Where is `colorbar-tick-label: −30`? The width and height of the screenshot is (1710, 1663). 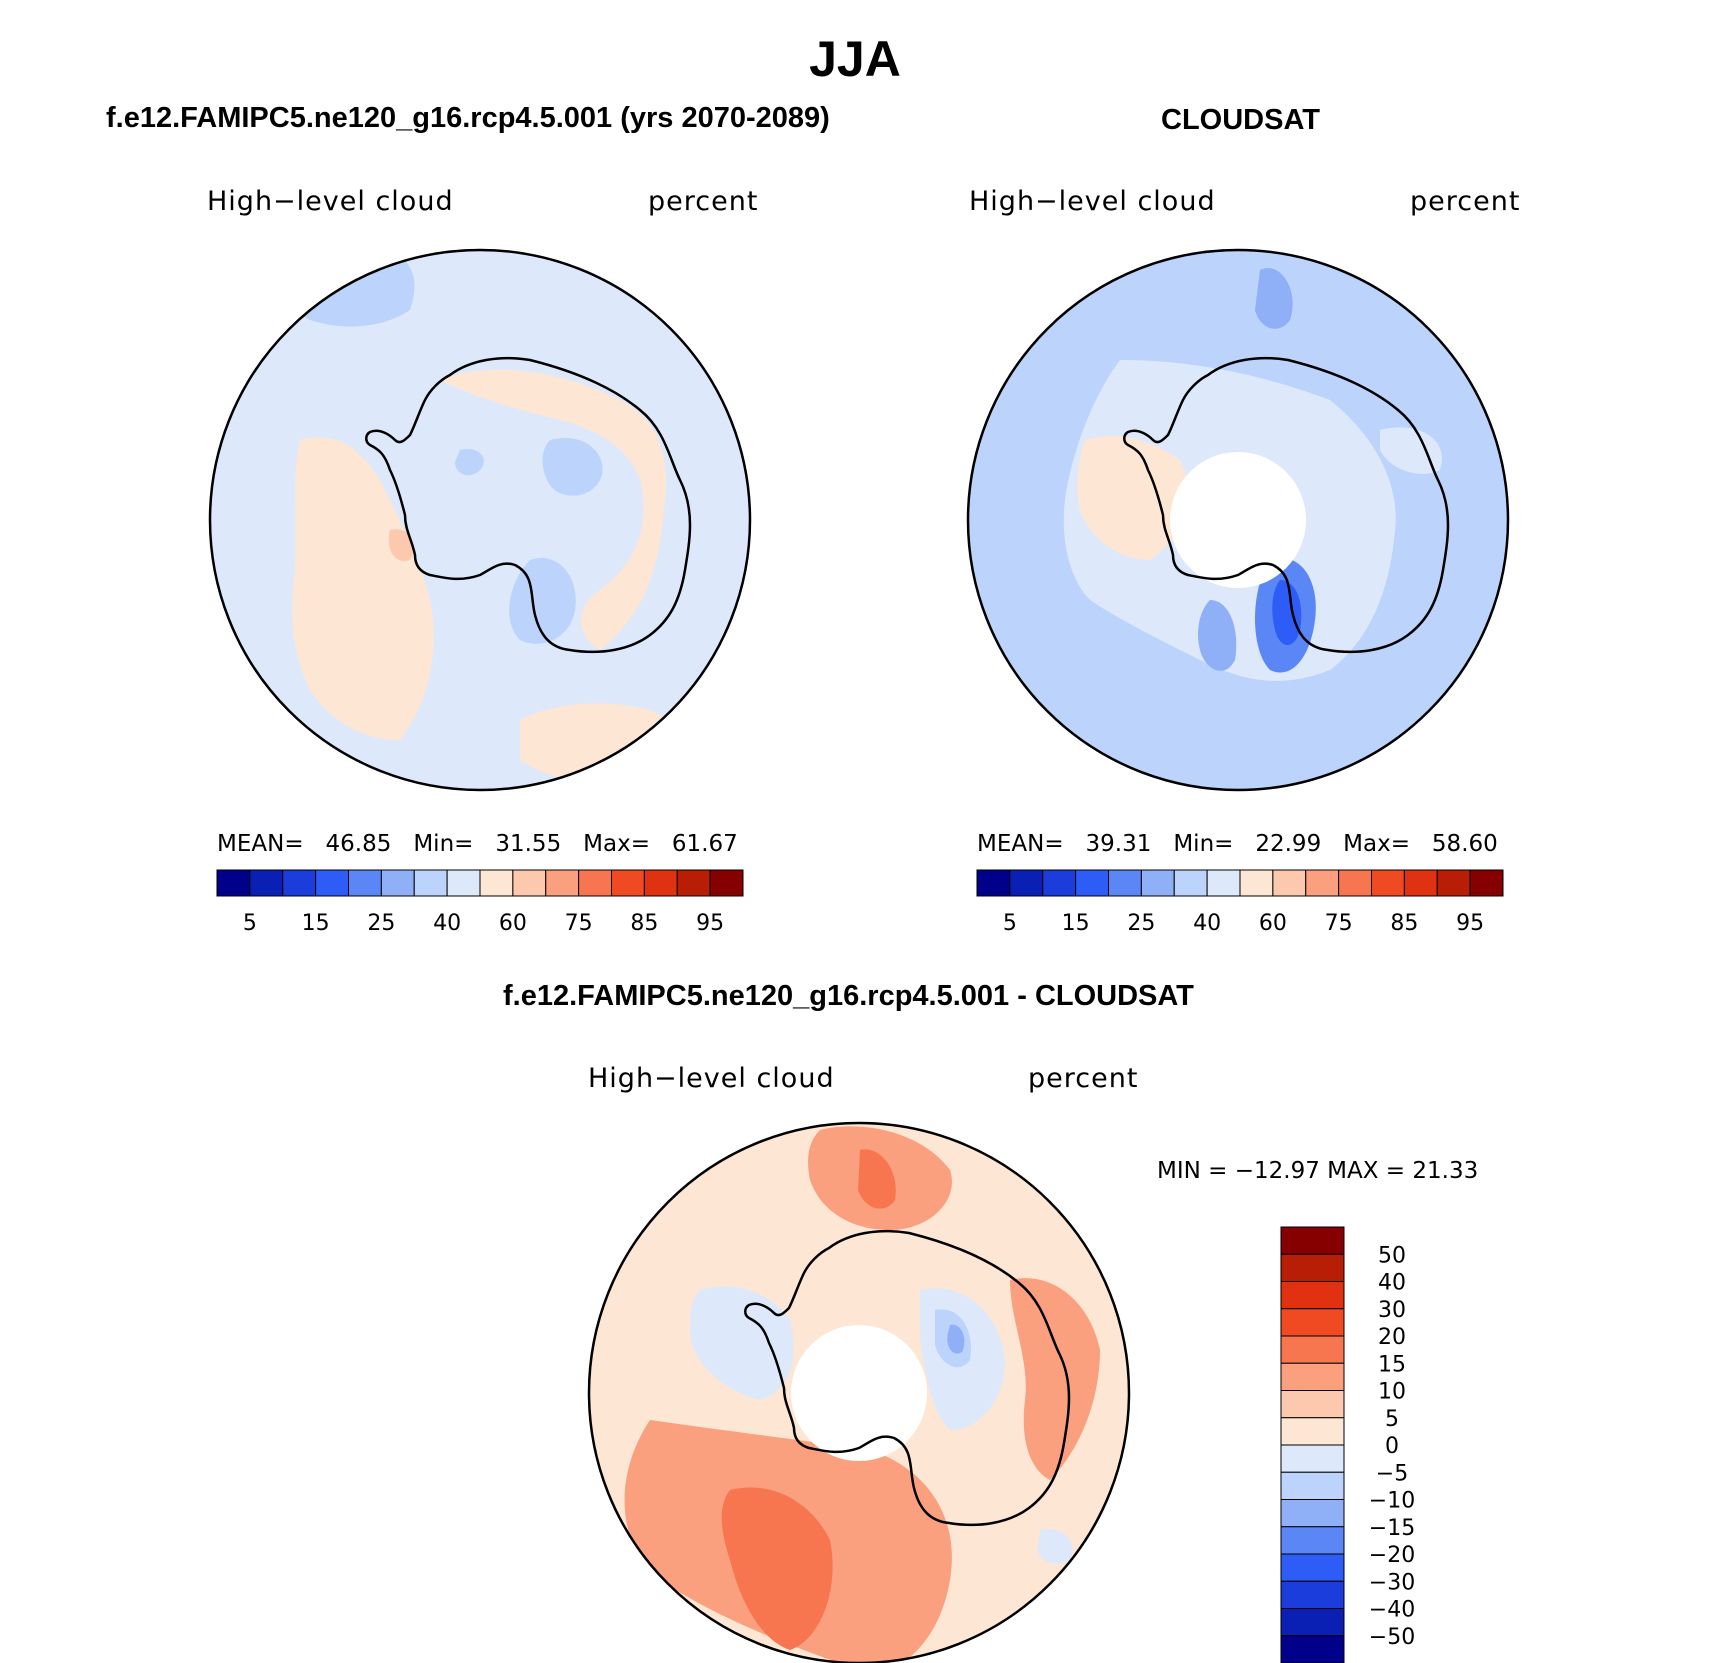
colorbar-tick-label: −30 is located at coordinates (1392, 1582).